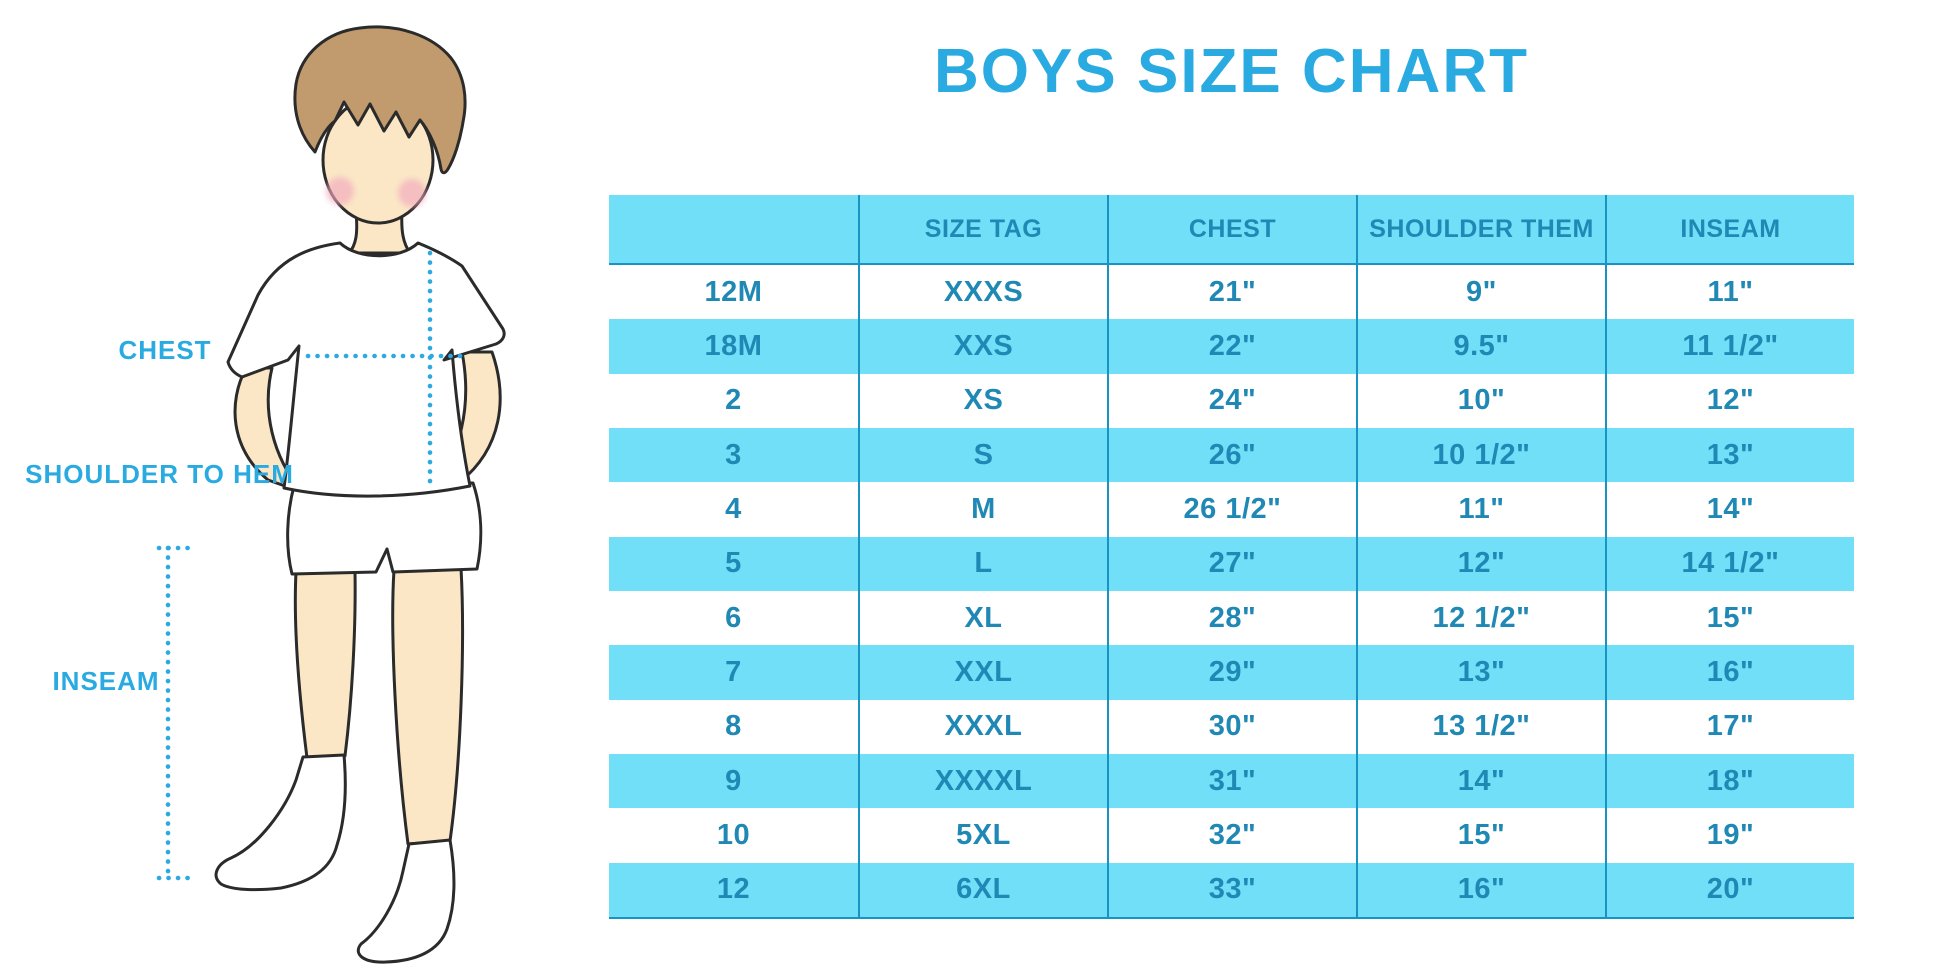 The image size is (1946, 973). Describe the element at coordinates (1729, 726) in the screenshot. I see `cell-inseam: 17"` at that location.